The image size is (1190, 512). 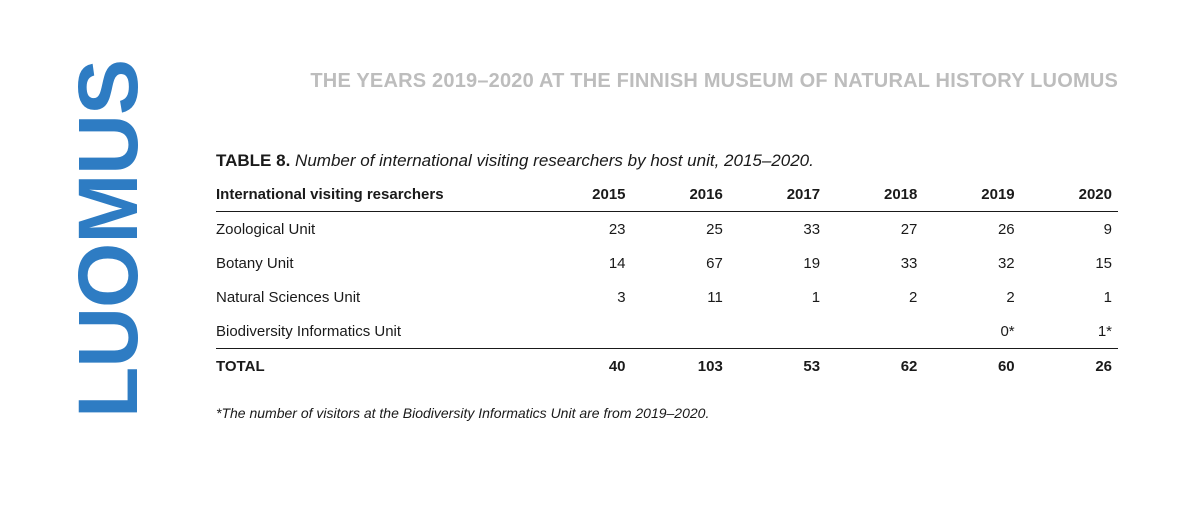 I want to click on row-unit-name: Biodiversity Informatics Unit, so click(x=309, y=331).